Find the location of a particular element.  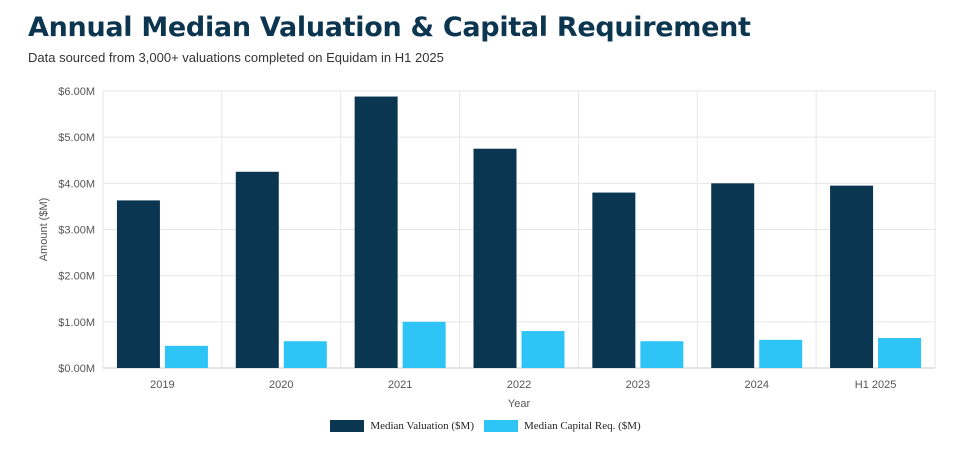

legend-label-valuation: Median Valuation ($M) is located at coordinates (422, 426).